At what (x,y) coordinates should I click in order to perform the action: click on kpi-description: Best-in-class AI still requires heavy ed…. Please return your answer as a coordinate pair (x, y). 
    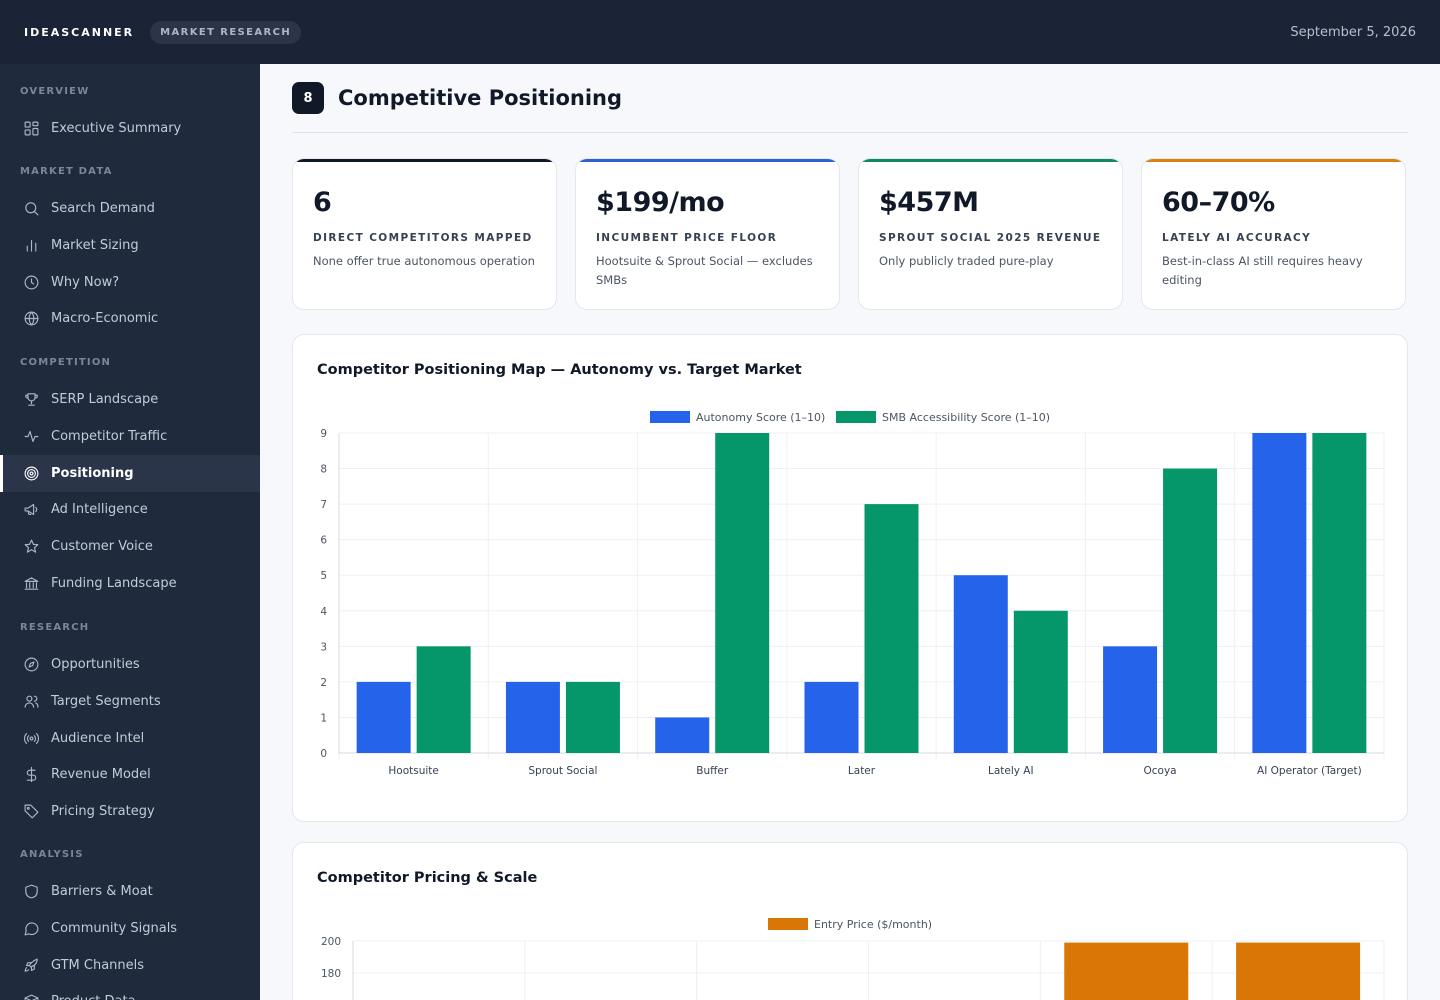
    Looking at the image, I should click on (1262, 270).